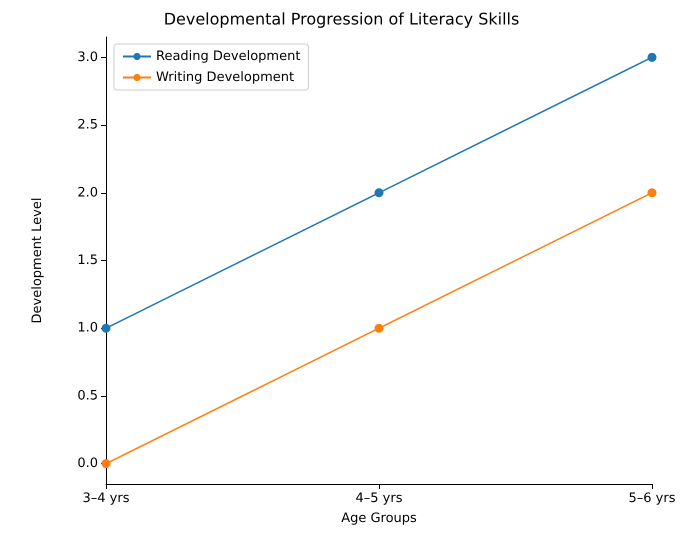 Image resolution: width=683 pixels, height=539 pixels. What do you see at coordinates (87, 125) in the screenshot?
I see `y-tick-label: 2.5` at bounding box center [87, 125].